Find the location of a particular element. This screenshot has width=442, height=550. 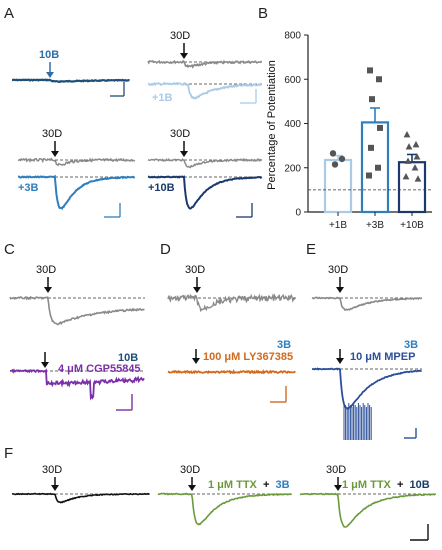

panel-c-drug-label: 4 μM CGP55845 is located at coordinates (99, 369).